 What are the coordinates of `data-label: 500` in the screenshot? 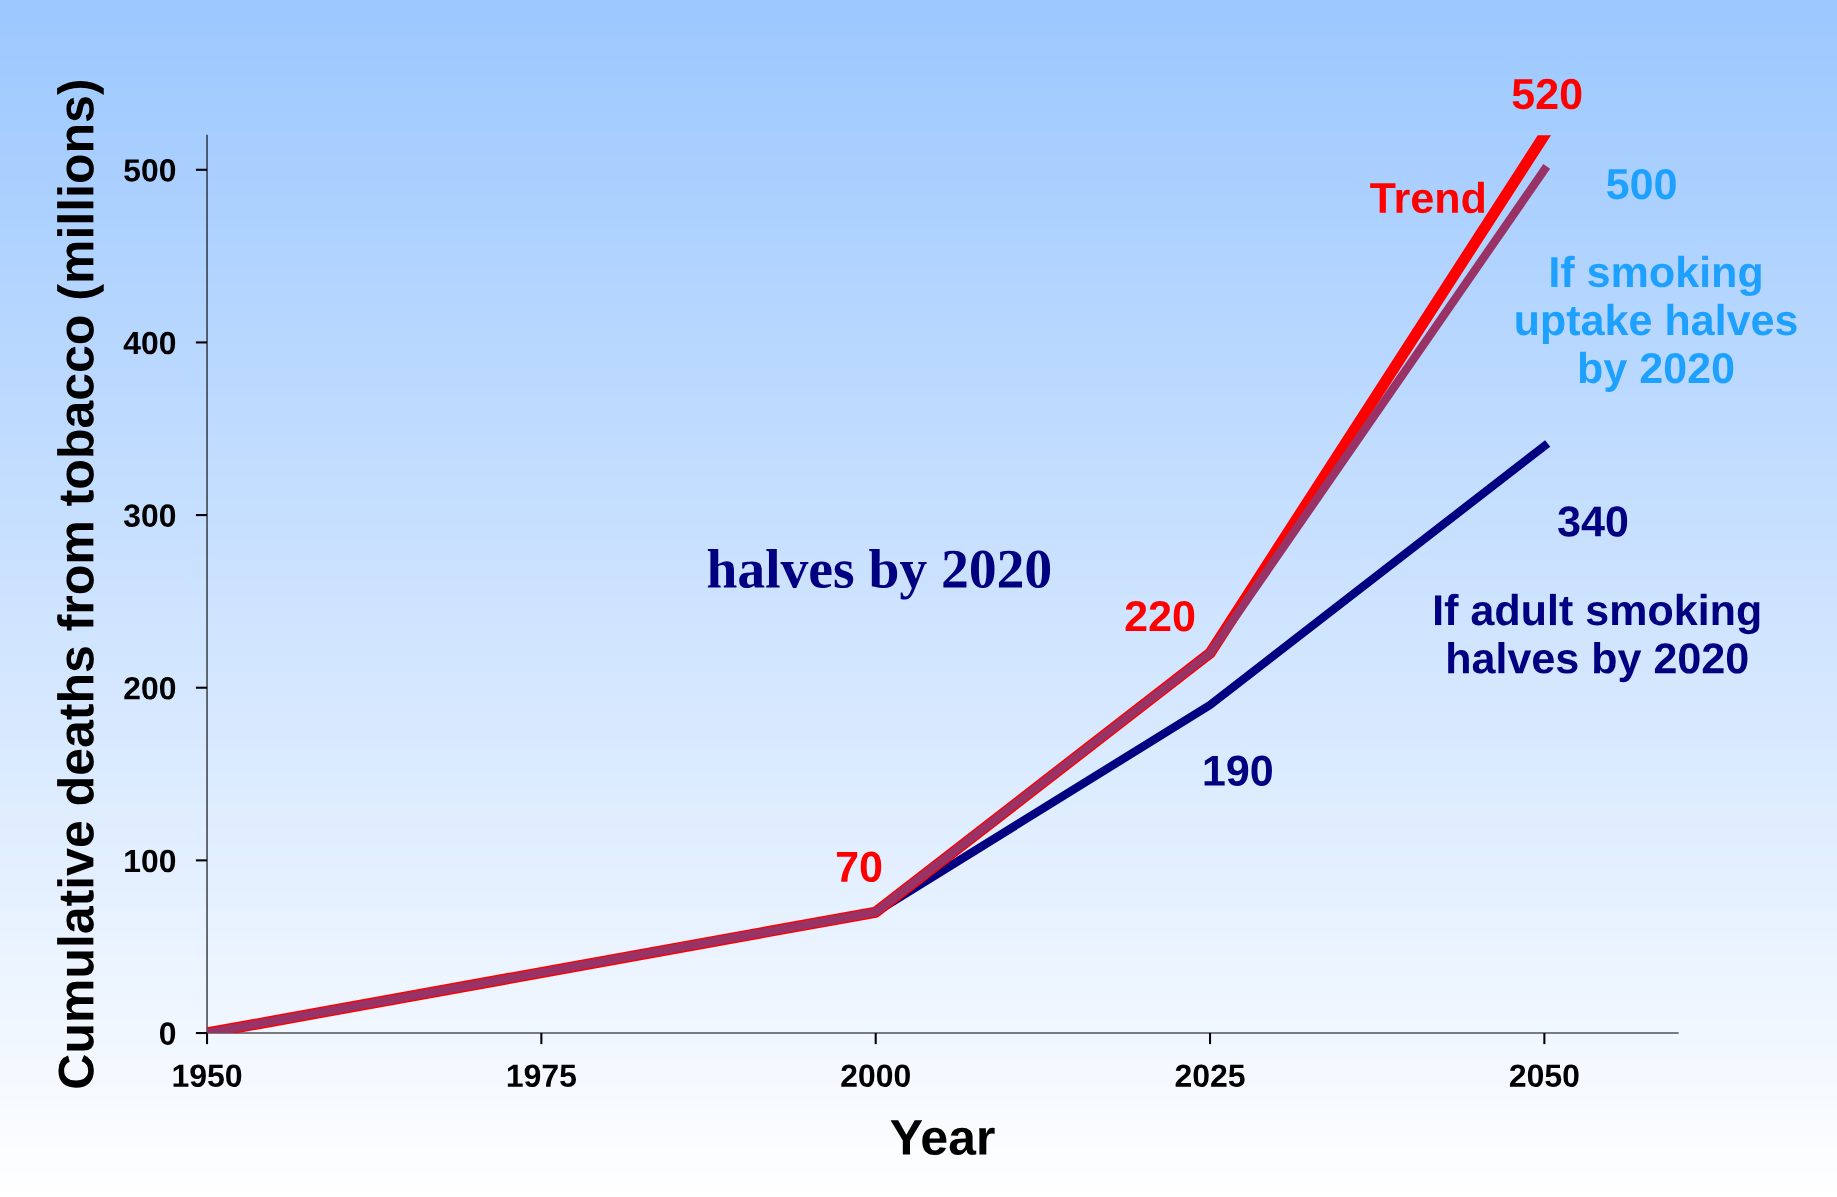 It's located at (1641, 184).